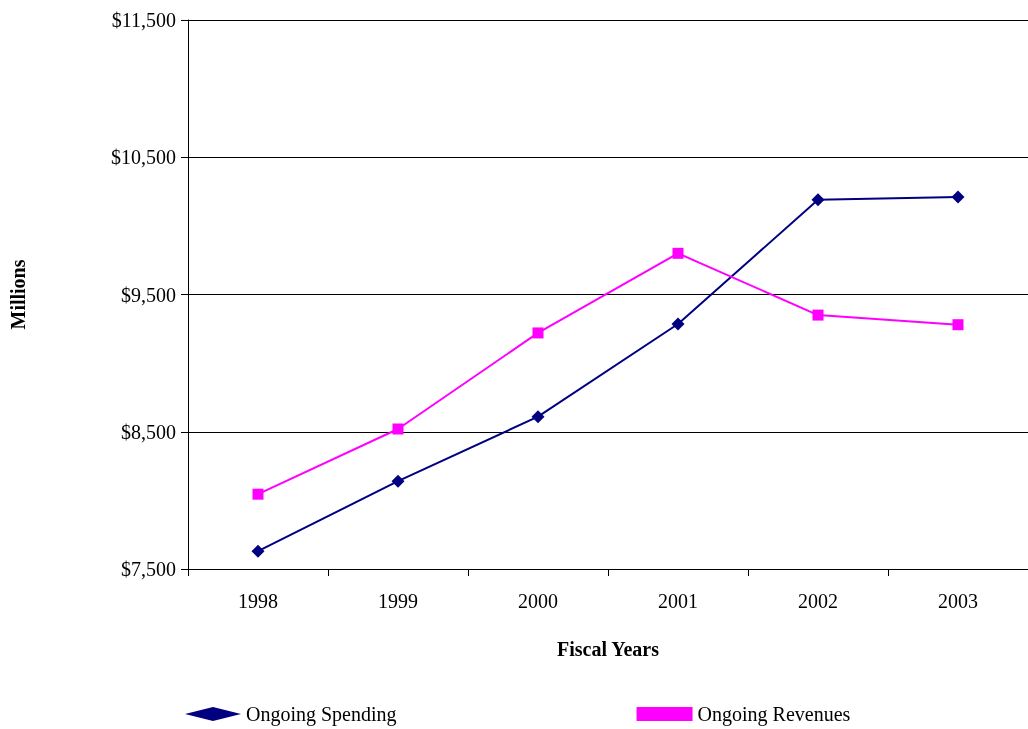  Describe the element at coordinates (538, 601) in the screenshot. I see `x-tick-label: 2000` at that location.